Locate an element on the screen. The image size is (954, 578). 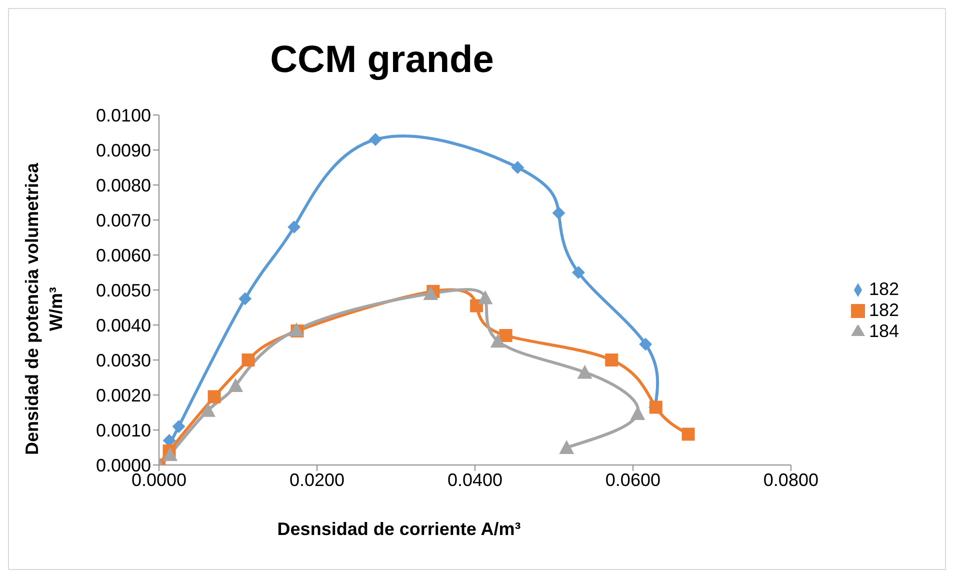
y-tick-label: 0.0030 is located at coordinates (123, 360).